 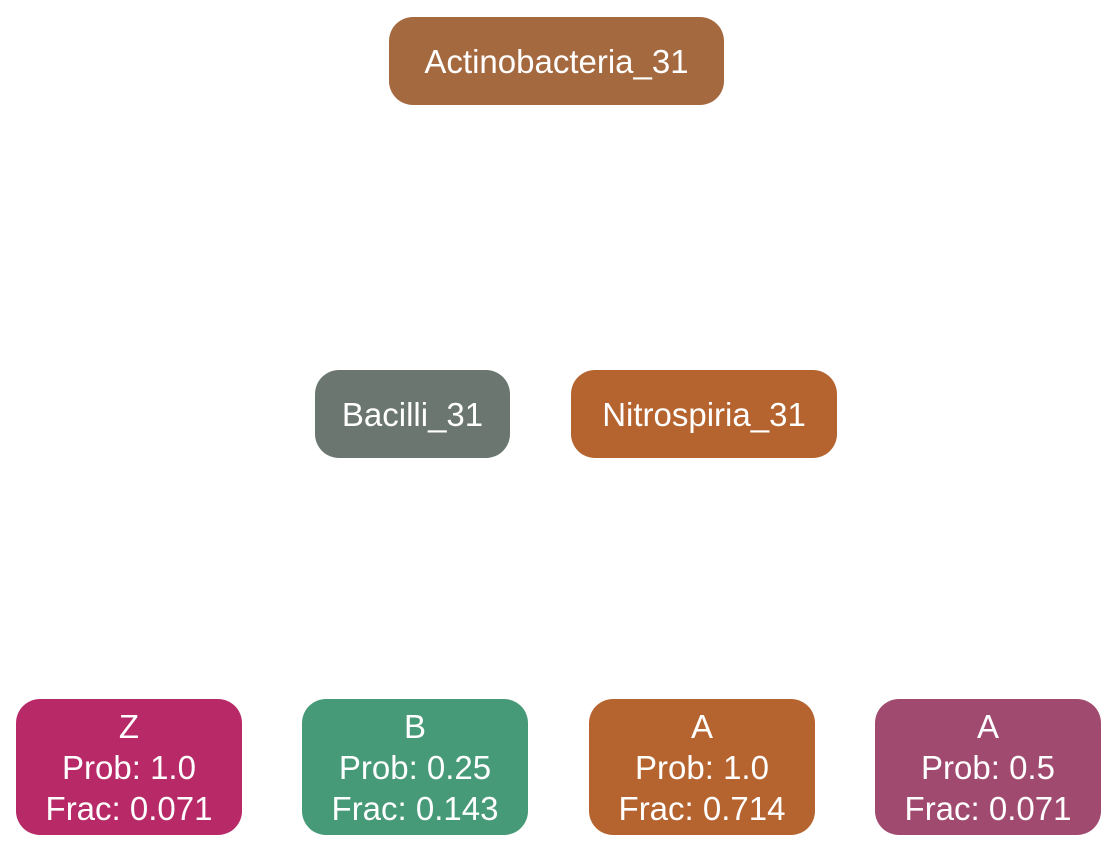 I want to click on leaf-node: A Prob: 0.5 Frac: 0.071, so click(x=988, y=767).